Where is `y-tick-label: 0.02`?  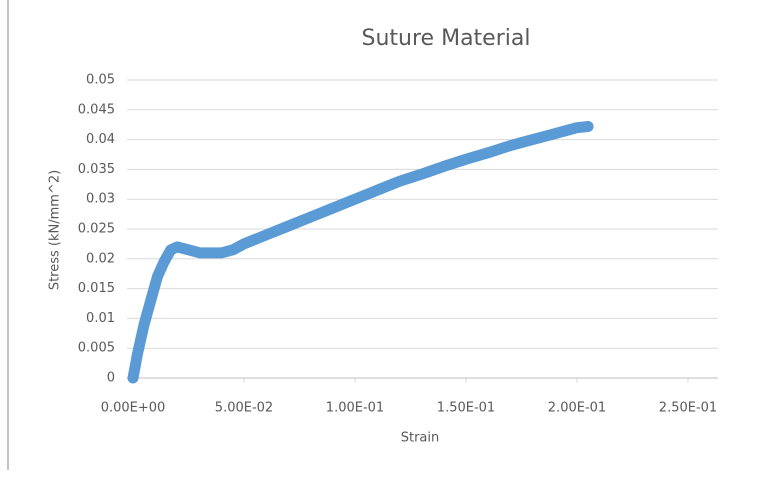 y-tick-label: 0.02 is located at coordinates (100, 258).